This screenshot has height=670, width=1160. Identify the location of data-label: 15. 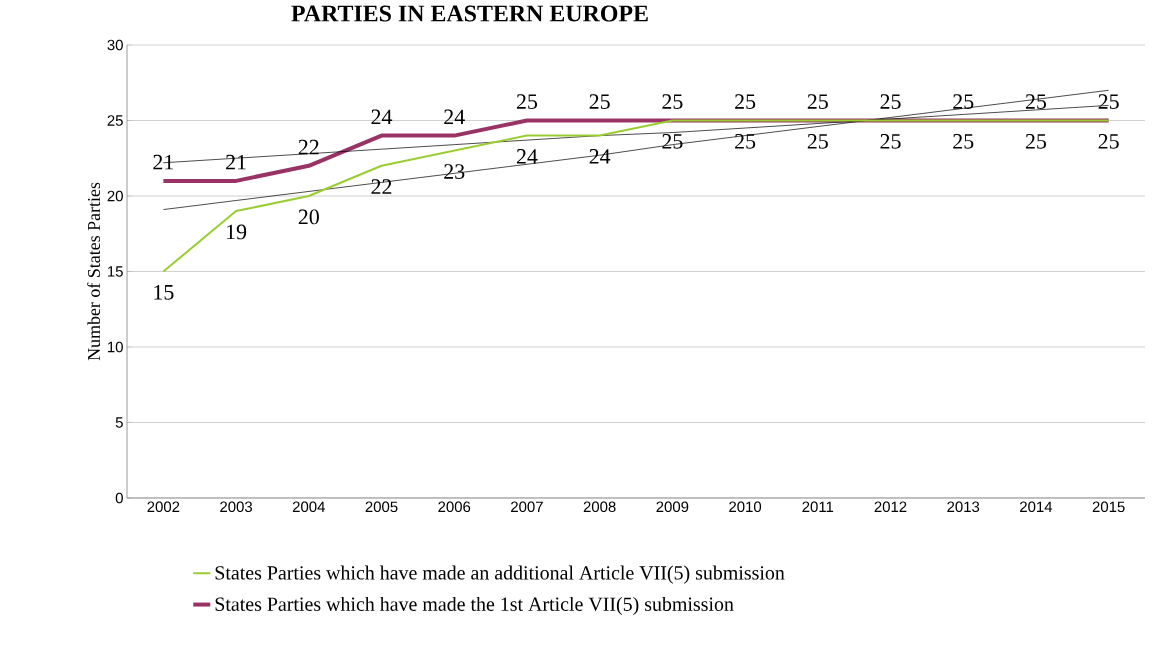
(164, 292).